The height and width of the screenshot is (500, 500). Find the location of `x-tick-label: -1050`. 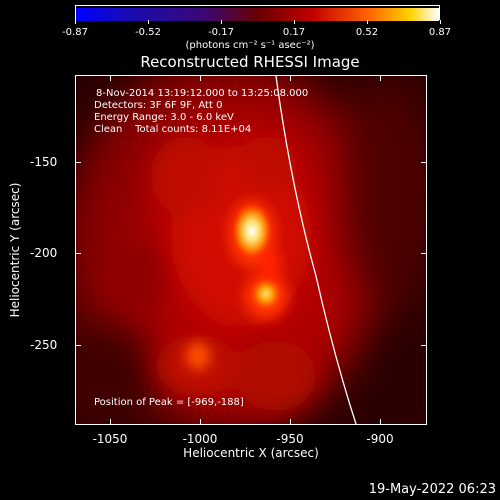

x-tick-label: -1050 is located at coordinates (110, 439).